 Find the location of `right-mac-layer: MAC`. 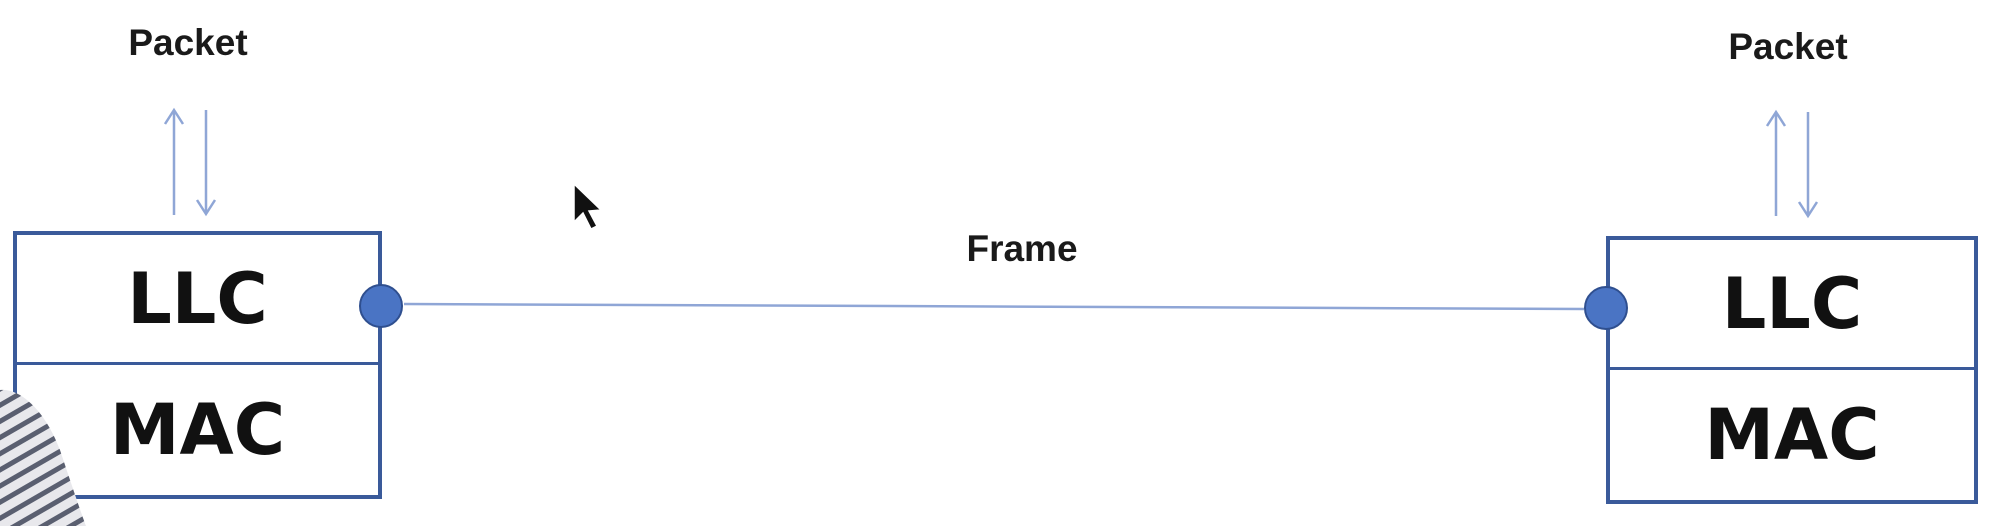

right-mac-layer: MAC is located at coordinates (1792, 435).